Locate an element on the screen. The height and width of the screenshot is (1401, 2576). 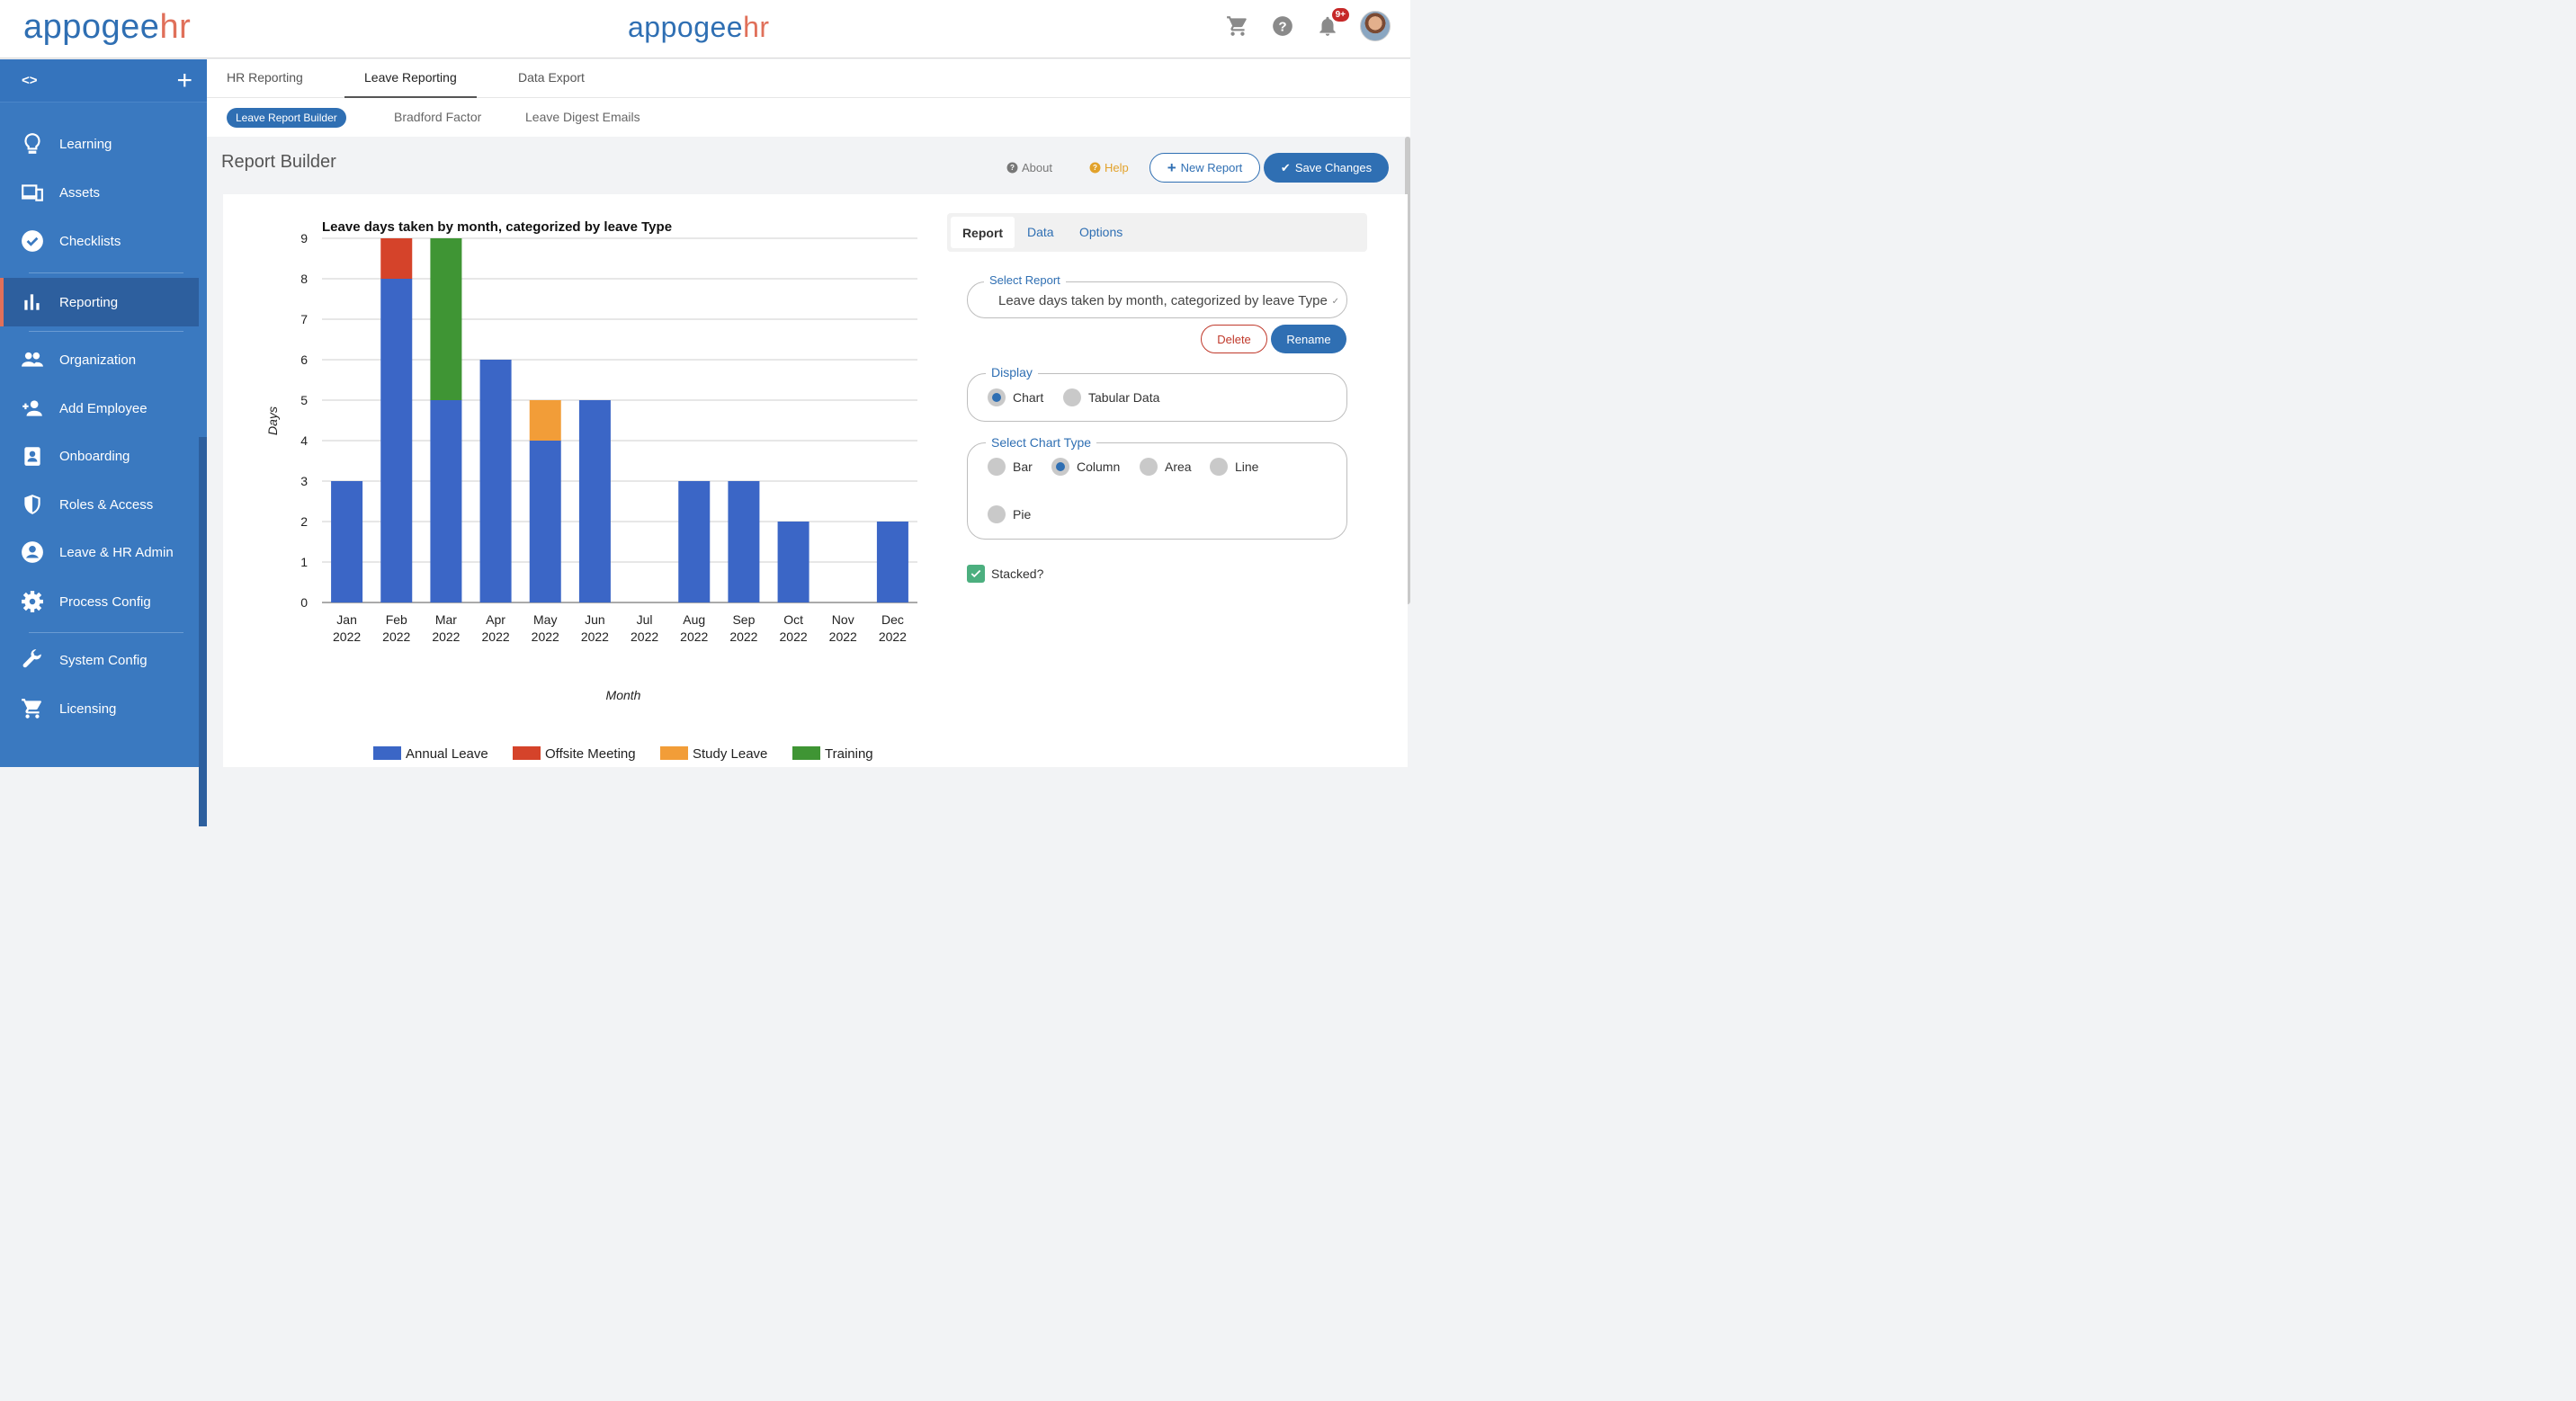
subtab-bradford-factor: Bradford Factor is located at coordinates (438, 117).